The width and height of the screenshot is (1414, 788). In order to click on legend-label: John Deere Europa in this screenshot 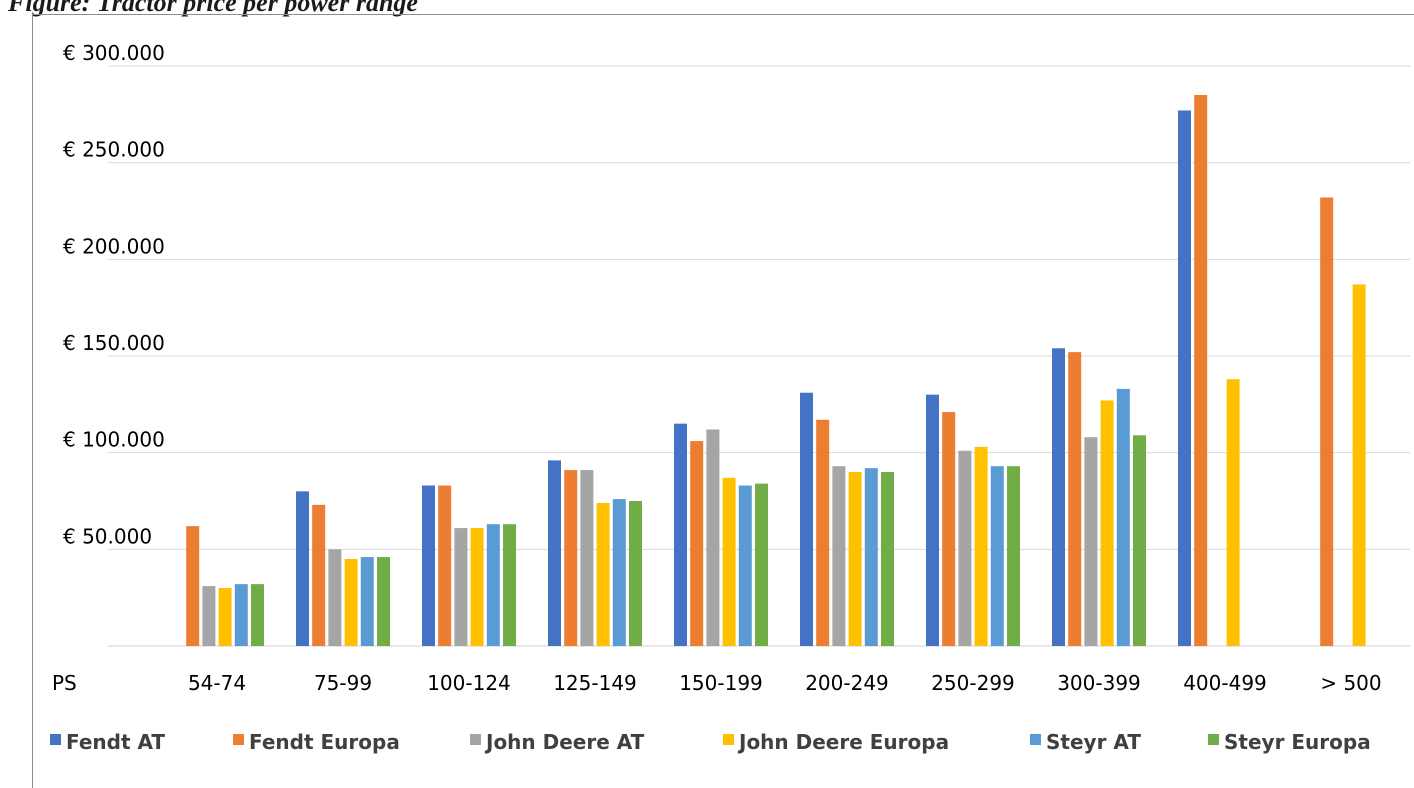, I will do `click(843, 742)`.